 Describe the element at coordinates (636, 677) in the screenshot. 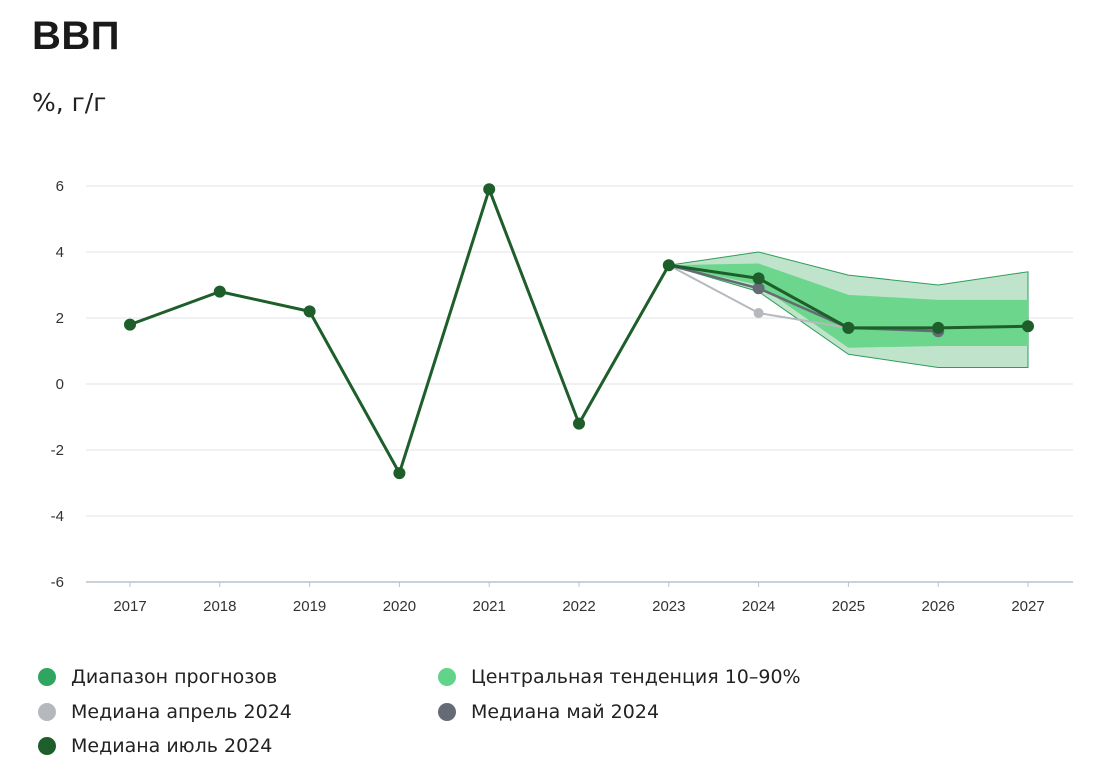

I see `legend-label-central-tendency: Центральная тенденция 10–90%` at that location.